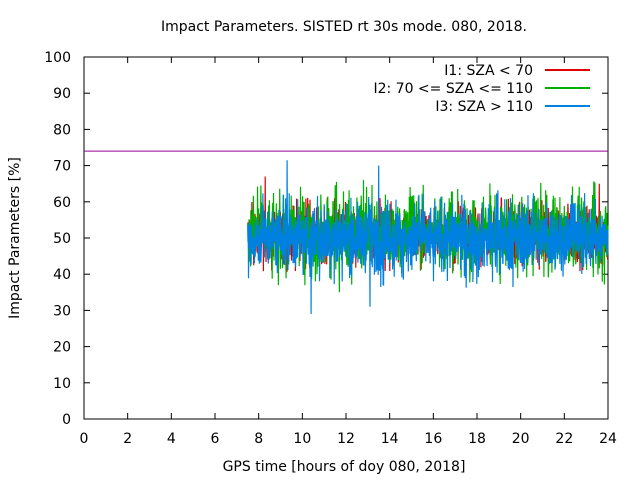 Image resolution: width=640 pixels, height=480 pixels. What do you see at coordinates (484, 107) in the screenshot?
I see `legend-label: I3: SZA > 110` at bounding box center [484, 107].